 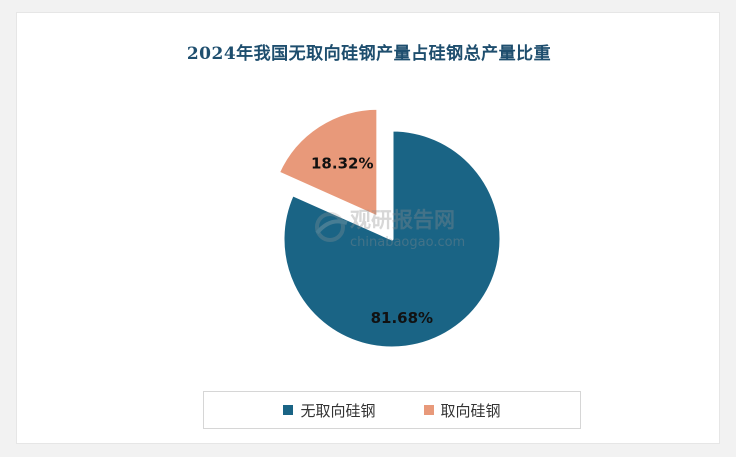 What do you see at coordinates (338, 410) in the screenshot?
I see `legend-label-non-oriented: 无取向硅钢` at bounding box center [338, 410].